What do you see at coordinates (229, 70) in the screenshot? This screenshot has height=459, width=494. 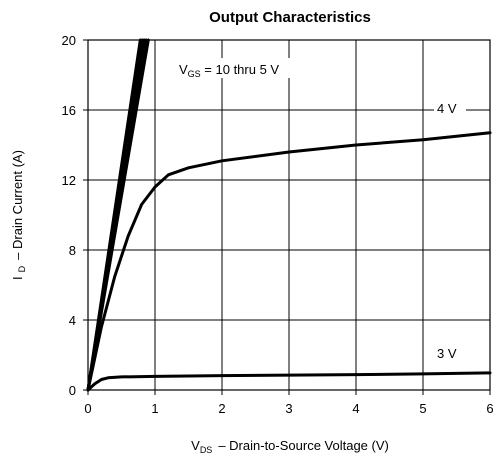 I see `vgs-label: VGS = 10 thru 5 V` at bounding box center [229, 70].